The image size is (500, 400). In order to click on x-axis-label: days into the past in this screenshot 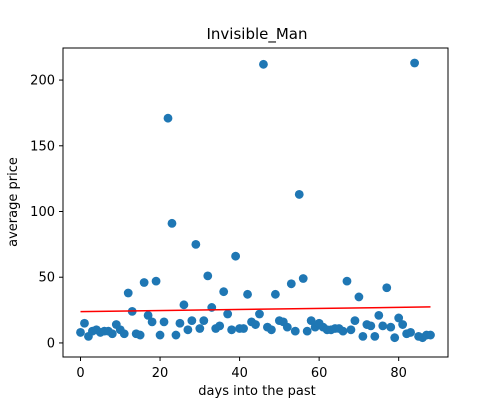, I will do `click(256, 391)`.